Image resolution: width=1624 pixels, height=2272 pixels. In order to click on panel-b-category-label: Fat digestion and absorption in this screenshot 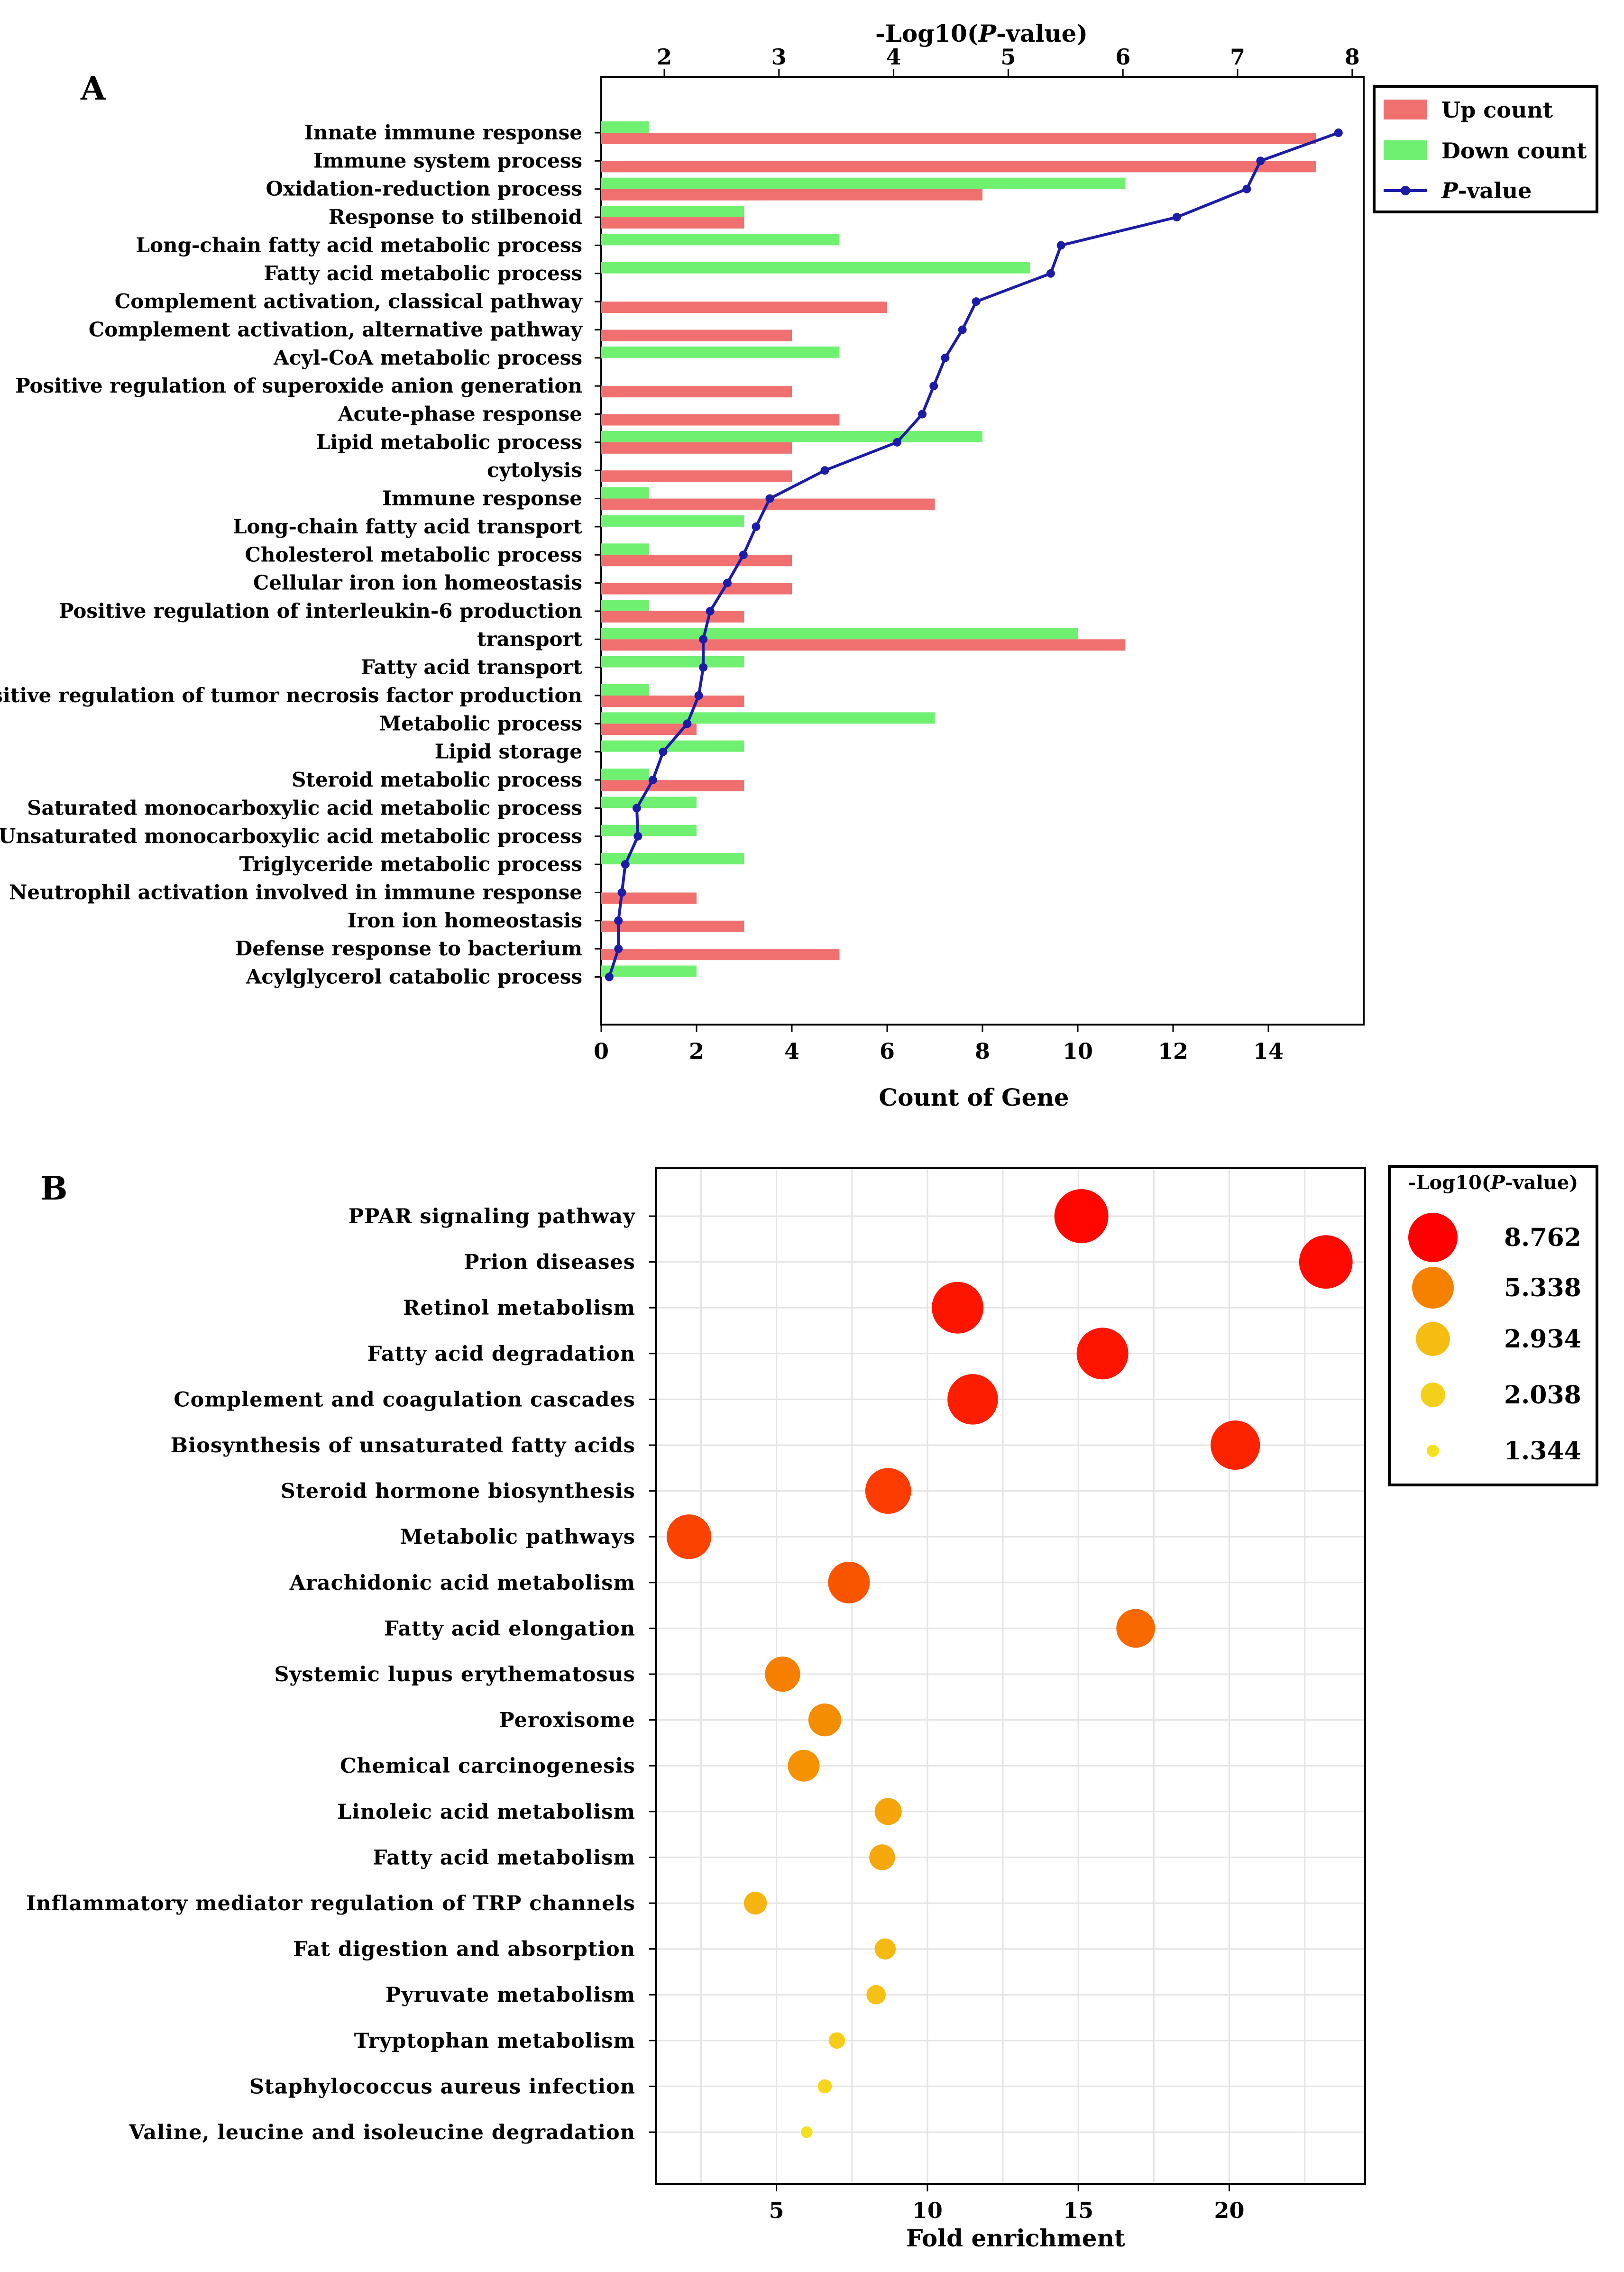, I will do `click(464, 1950)`.